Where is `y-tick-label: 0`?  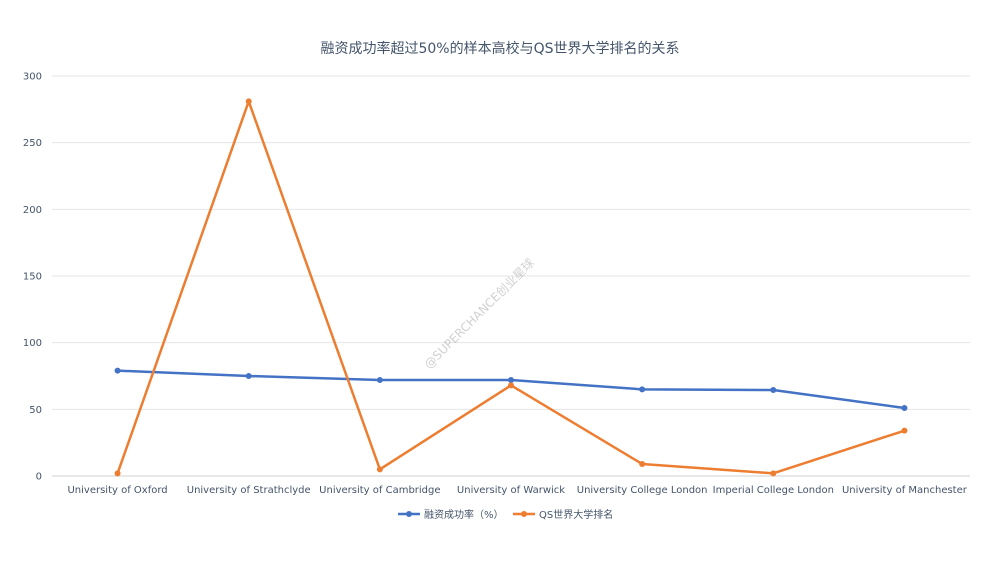 y-tick-label: 0 is located at coordinates (39, 477).